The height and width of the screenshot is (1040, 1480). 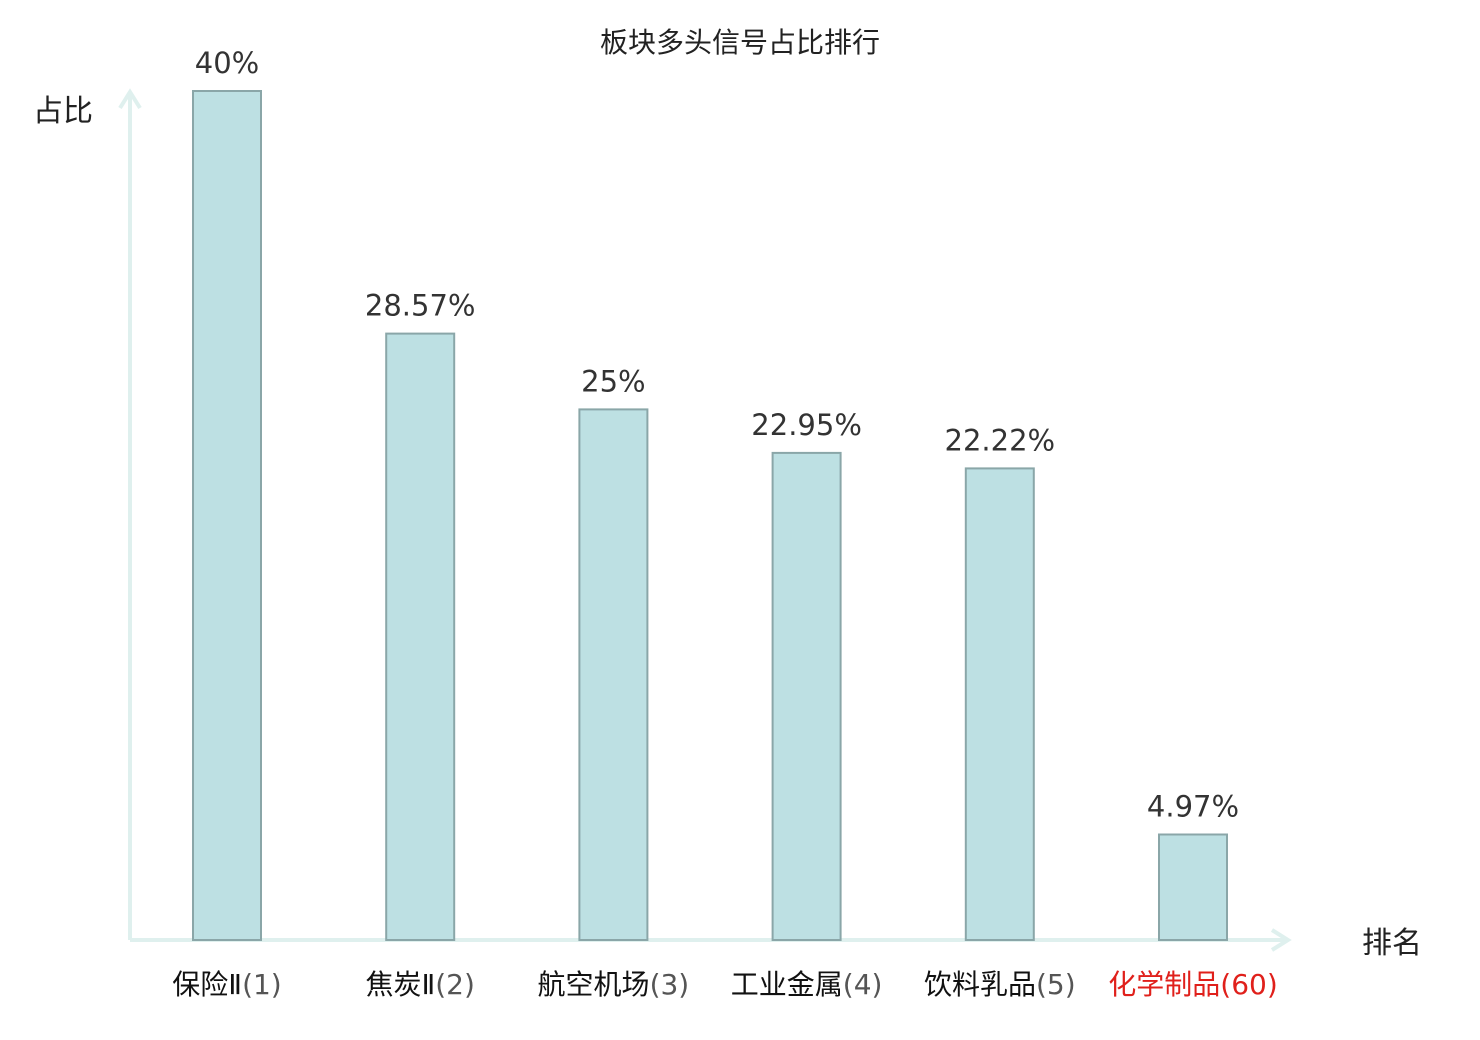 What do you see at coordinates (455, 984) in the screenshot?
I see `category-rank: (2)` at bounding box center [455, 984].